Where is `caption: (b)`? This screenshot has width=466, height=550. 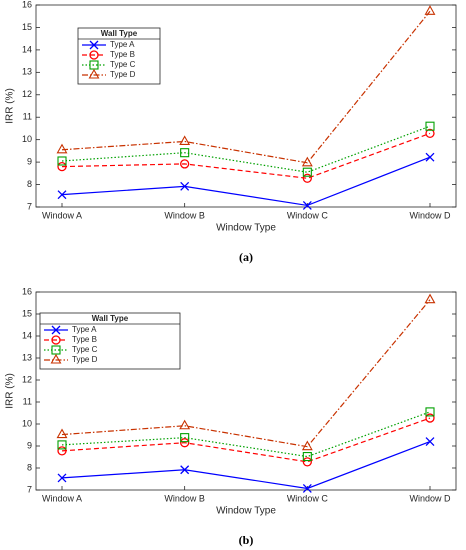
caption: (b) is located at coordinates (246, 540).